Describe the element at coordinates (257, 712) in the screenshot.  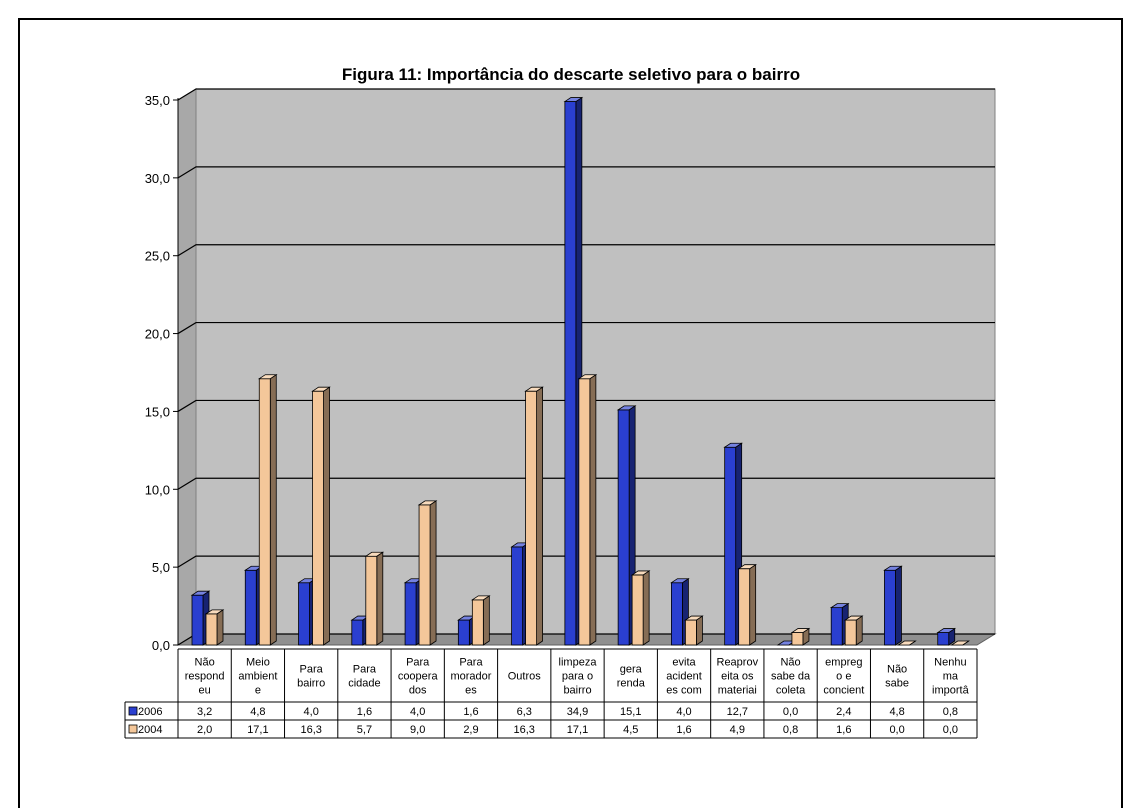
I see `data-label: 4,8` at that location.